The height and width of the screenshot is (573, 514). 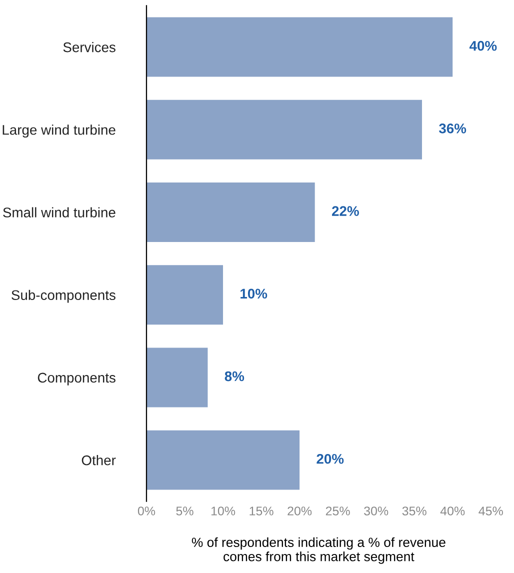 What do you see at coordinates (147, 511) in the screenshot?
I see `x-tick-label: 0%` at bounding box center [147, 511].